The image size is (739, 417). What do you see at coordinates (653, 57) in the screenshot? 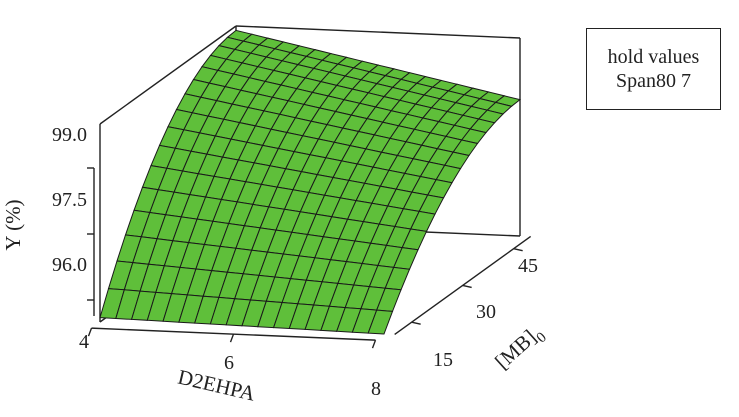
I see `hold-values-title: hold values` at bounding box center [653, 57].